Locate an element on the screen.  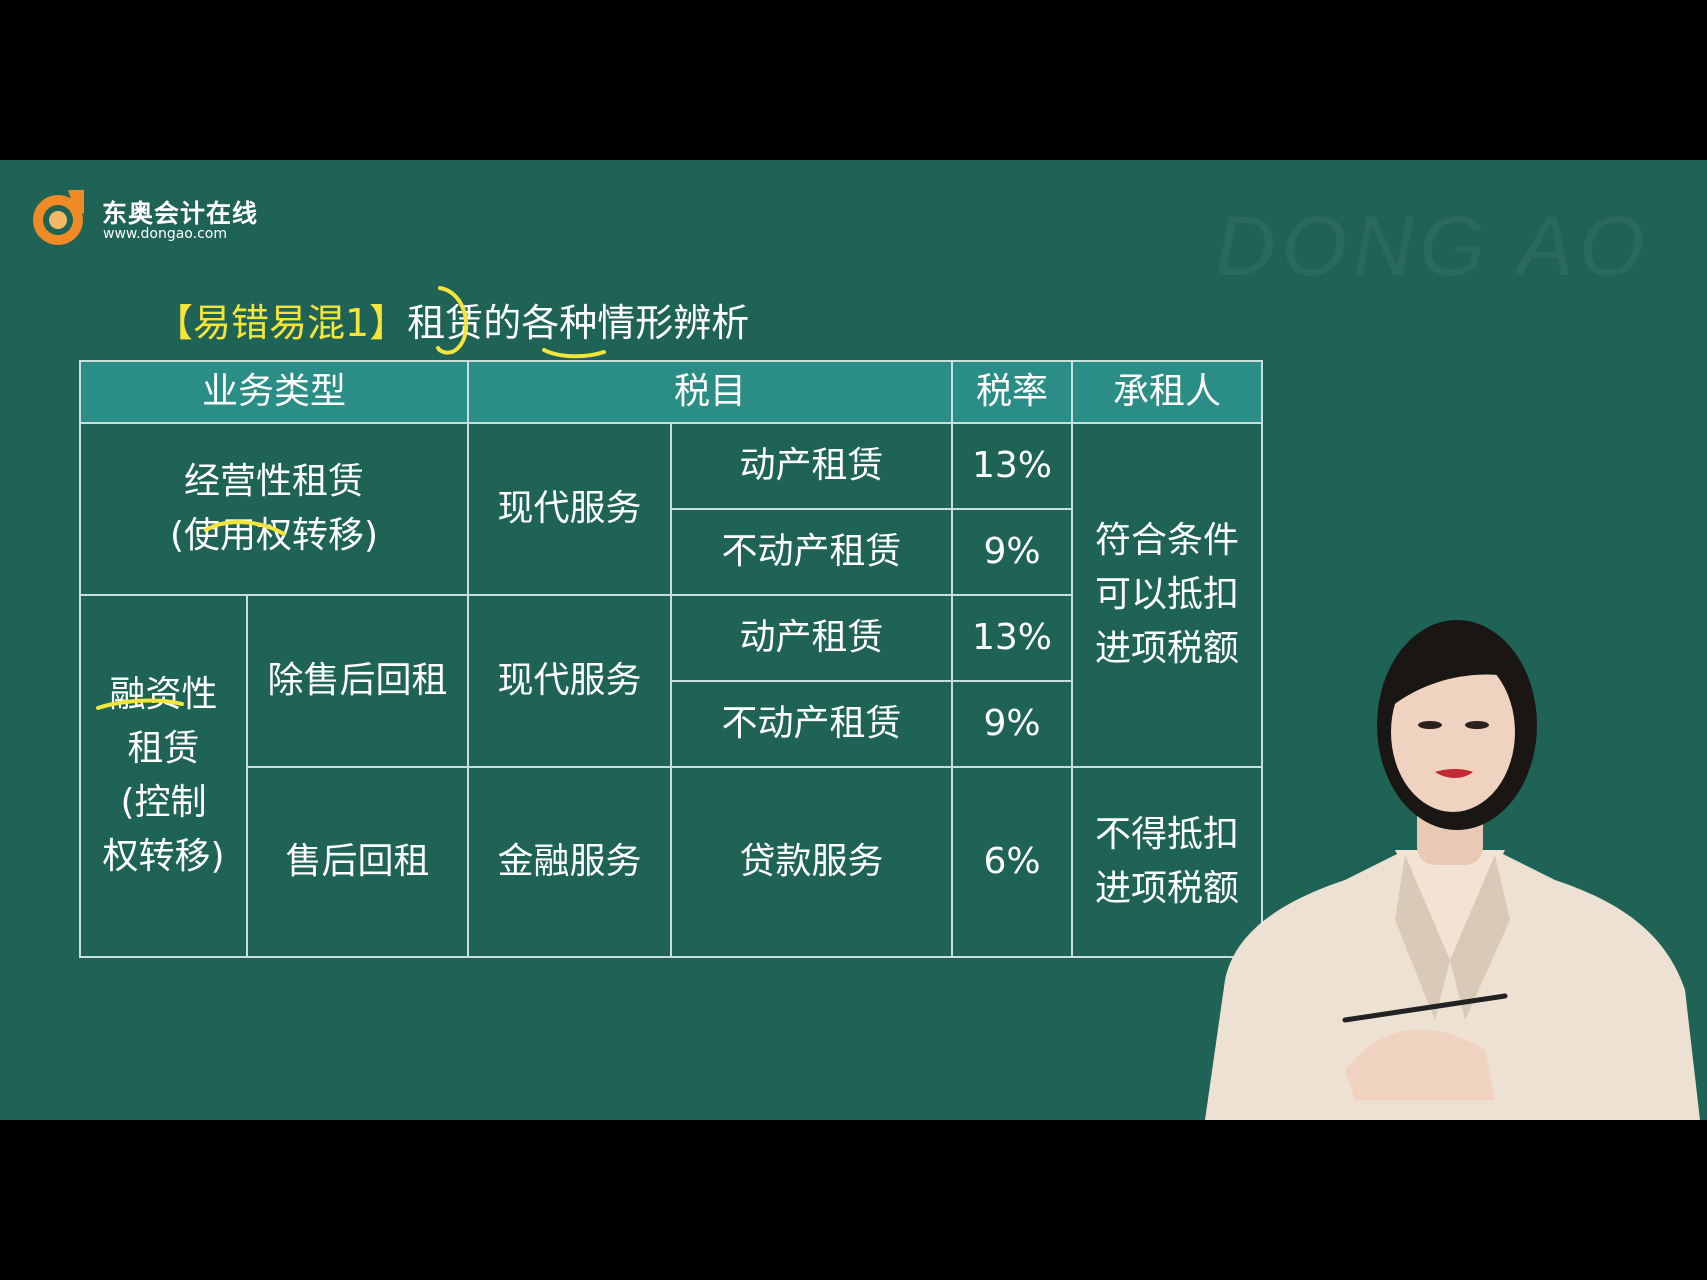
lessee-deductible-cell: 符合条件 可以抵扣 进项税额 is located at coordinates (1167, 595).